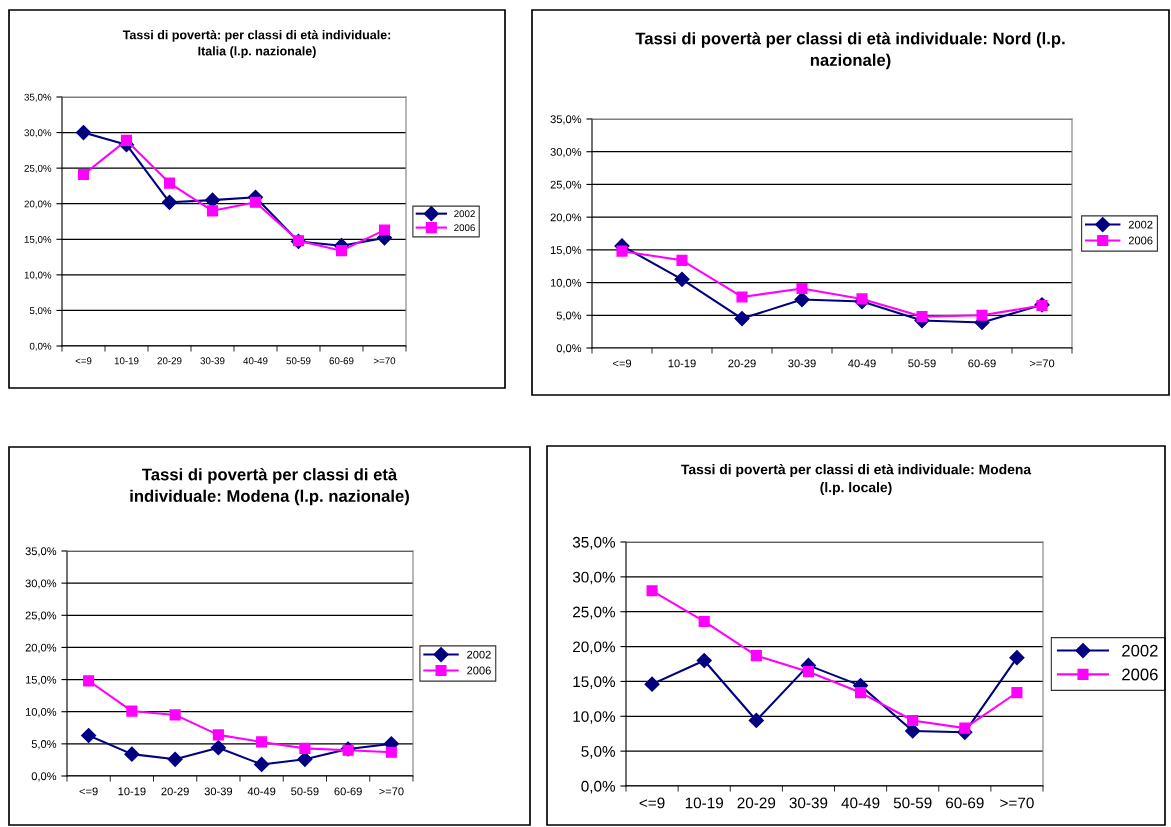 The width and height of the screenshot is (1171, 827). I want to click on chart-title: Tassi di povertà per classi di età individuale: Modena (l.p. nazionale), so click(269, 487).